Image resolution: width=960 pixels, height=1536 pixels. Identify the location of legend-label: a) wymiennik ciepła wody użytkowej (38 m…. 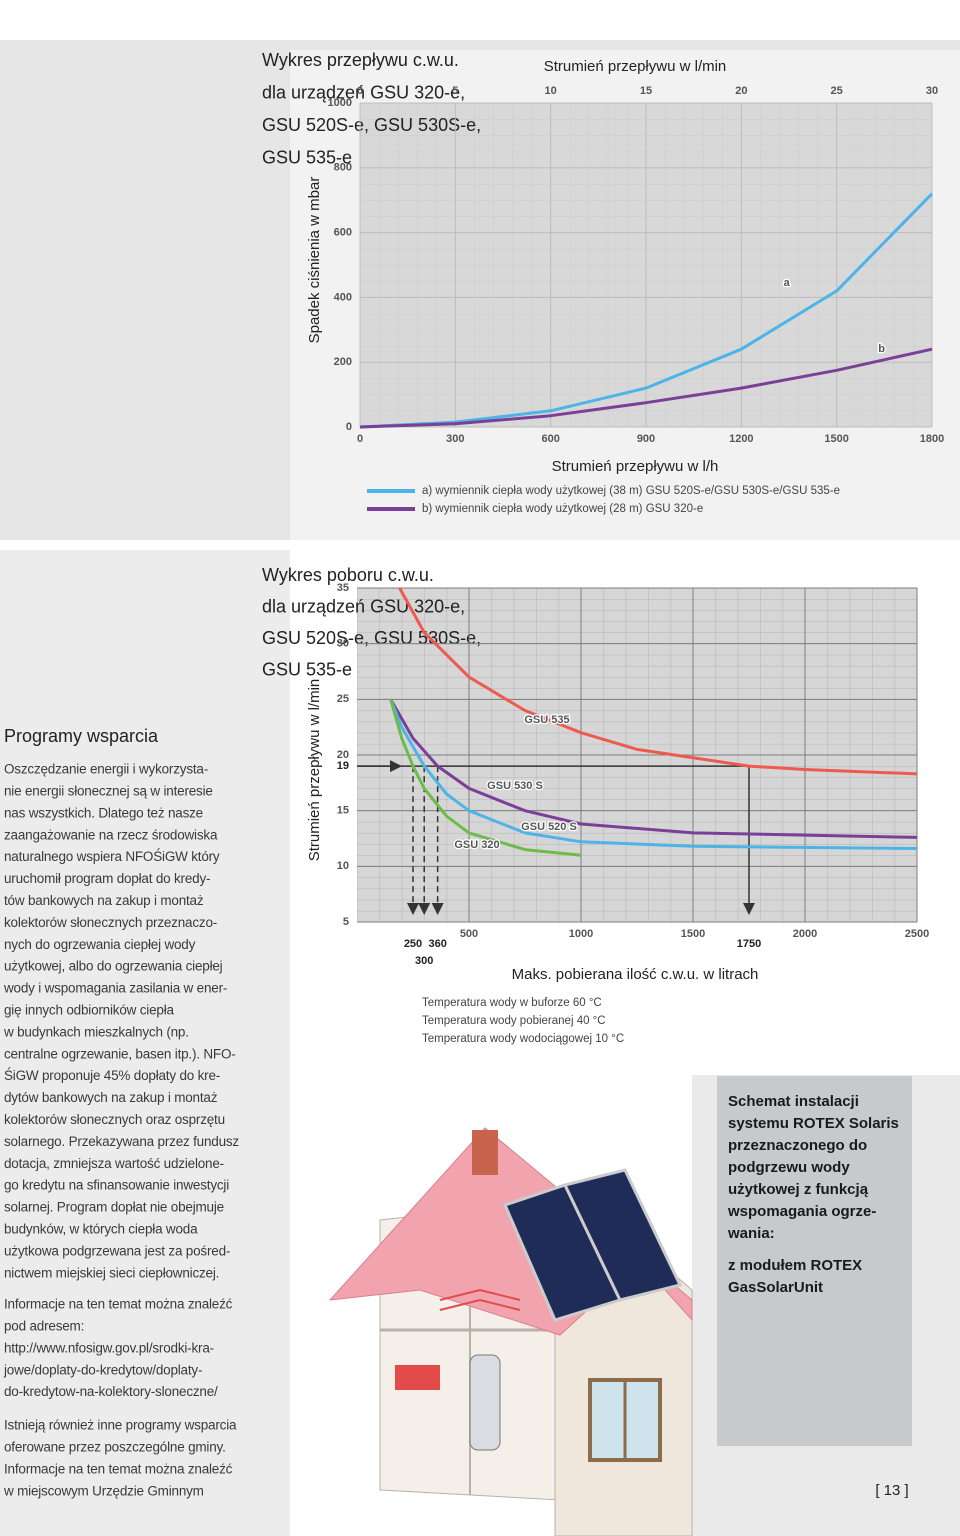
(631, 491).